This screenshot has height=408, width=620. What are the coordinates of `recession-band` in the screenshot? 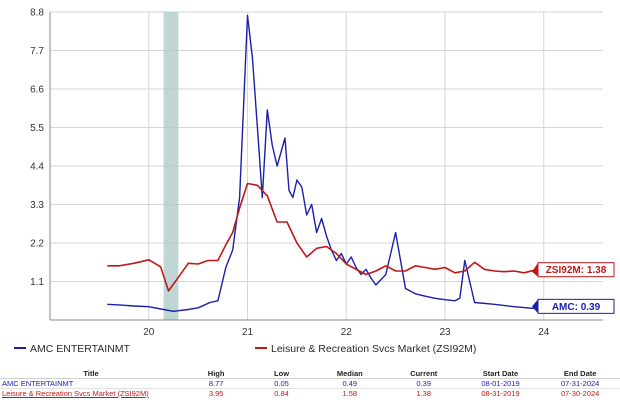 It's located at (171, 166).